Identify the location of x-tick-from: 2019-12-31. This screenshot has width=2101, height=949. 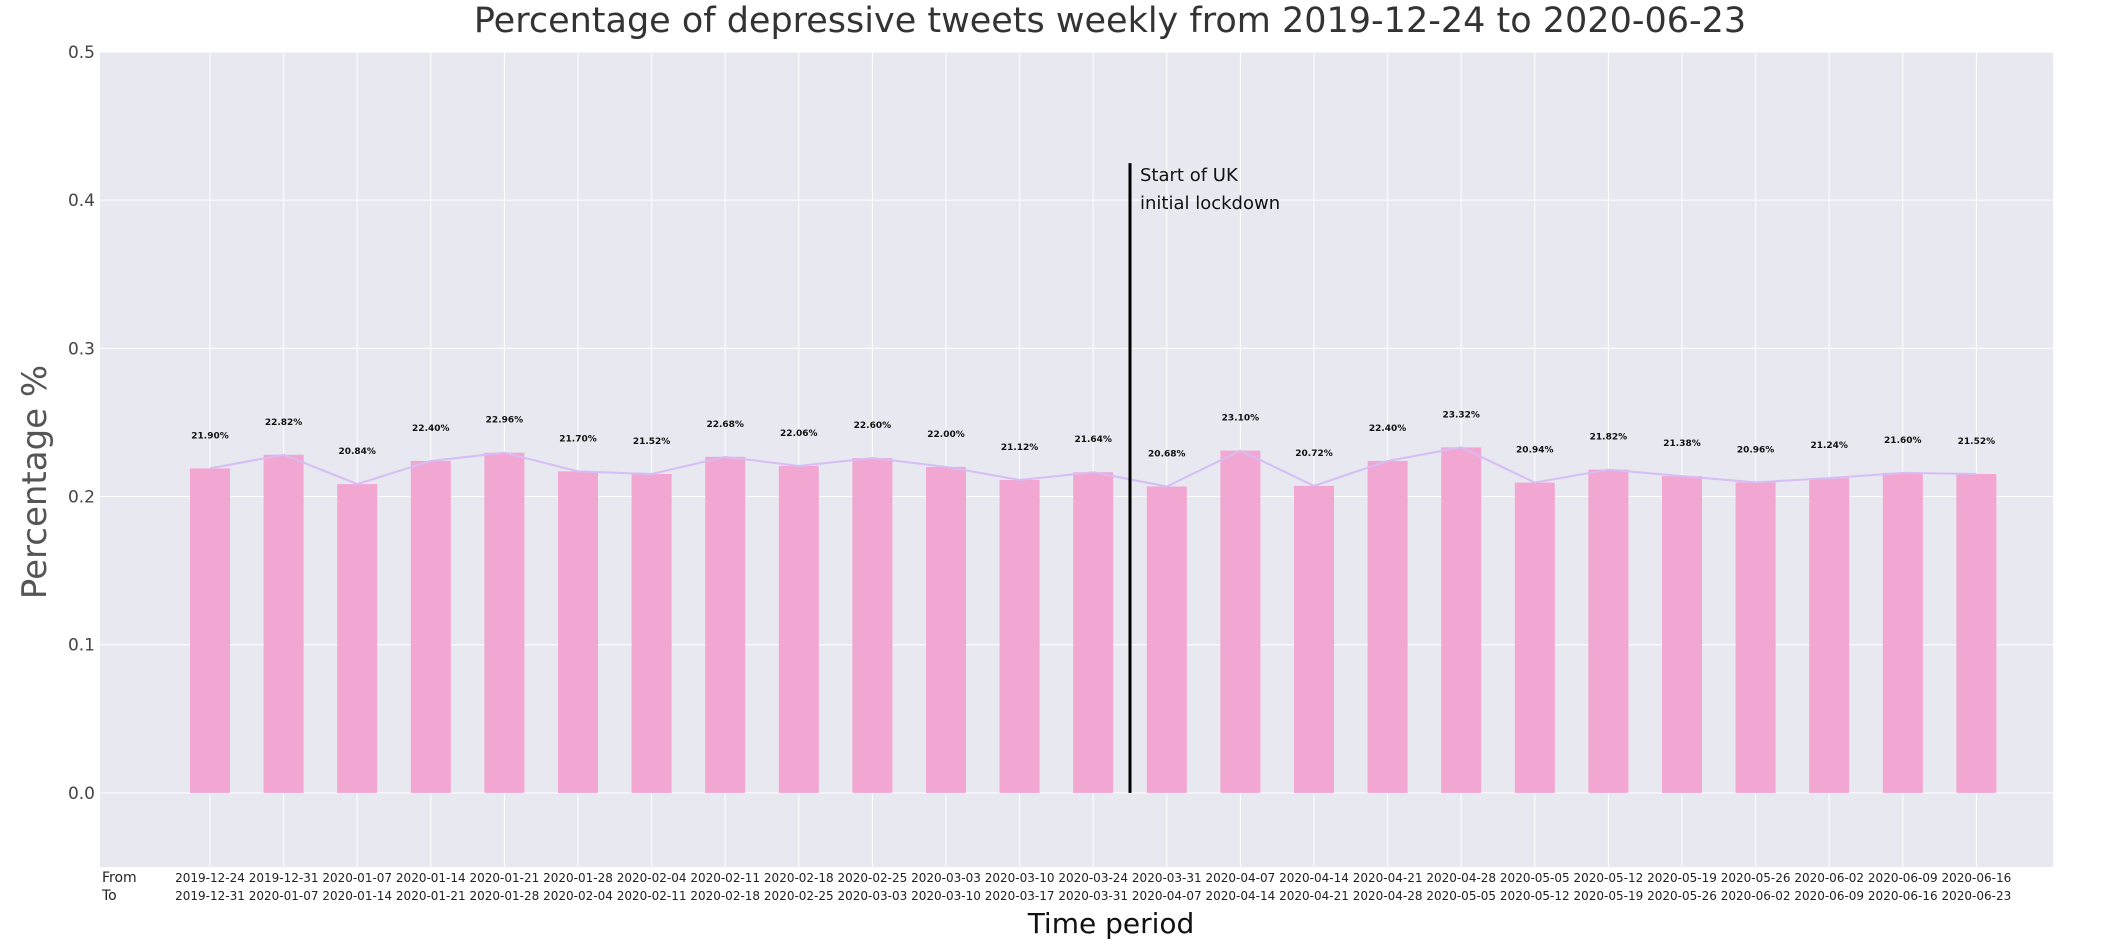
(284, 878).